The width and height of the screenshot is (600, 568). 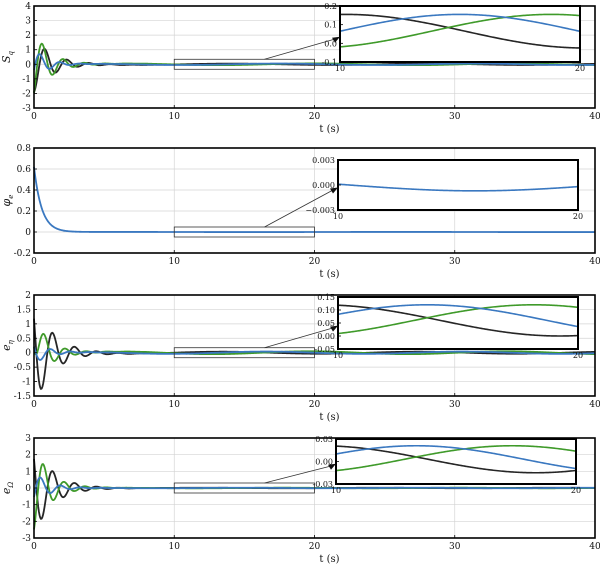 What do you see at coordinates (326, 323) in the screenshot?
I see `inset-y-tick-label: 0.05` at bounding box center [326, 323].